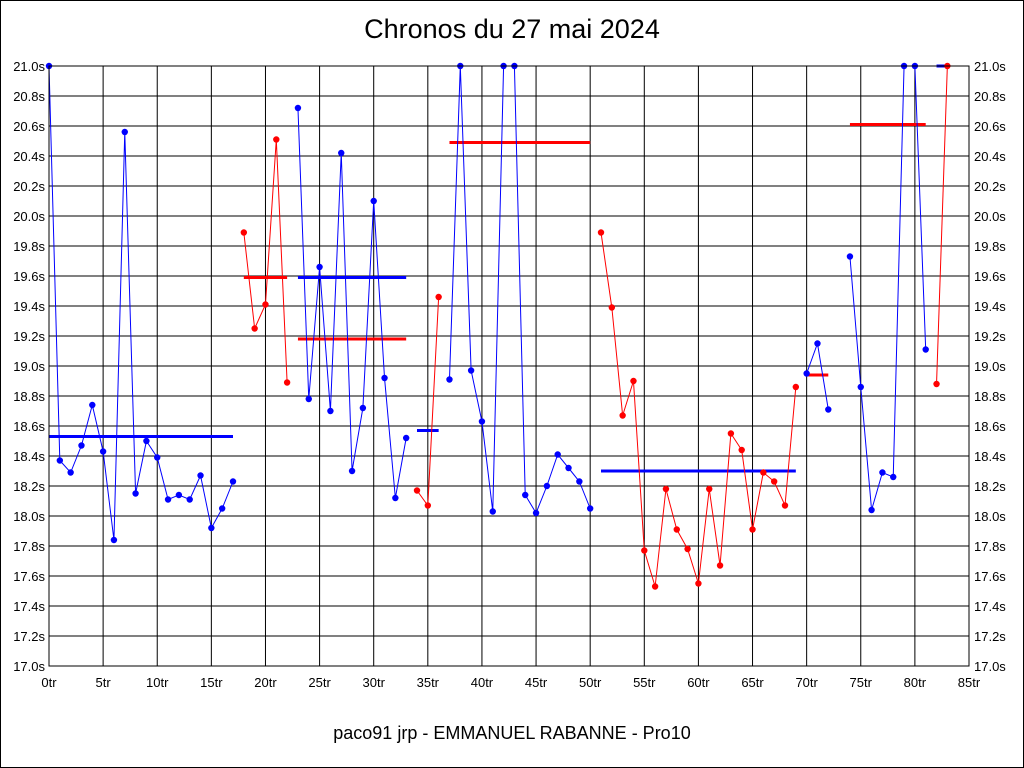  I want to click on y-tick-label-left: 17.4s, so click(29, 606).